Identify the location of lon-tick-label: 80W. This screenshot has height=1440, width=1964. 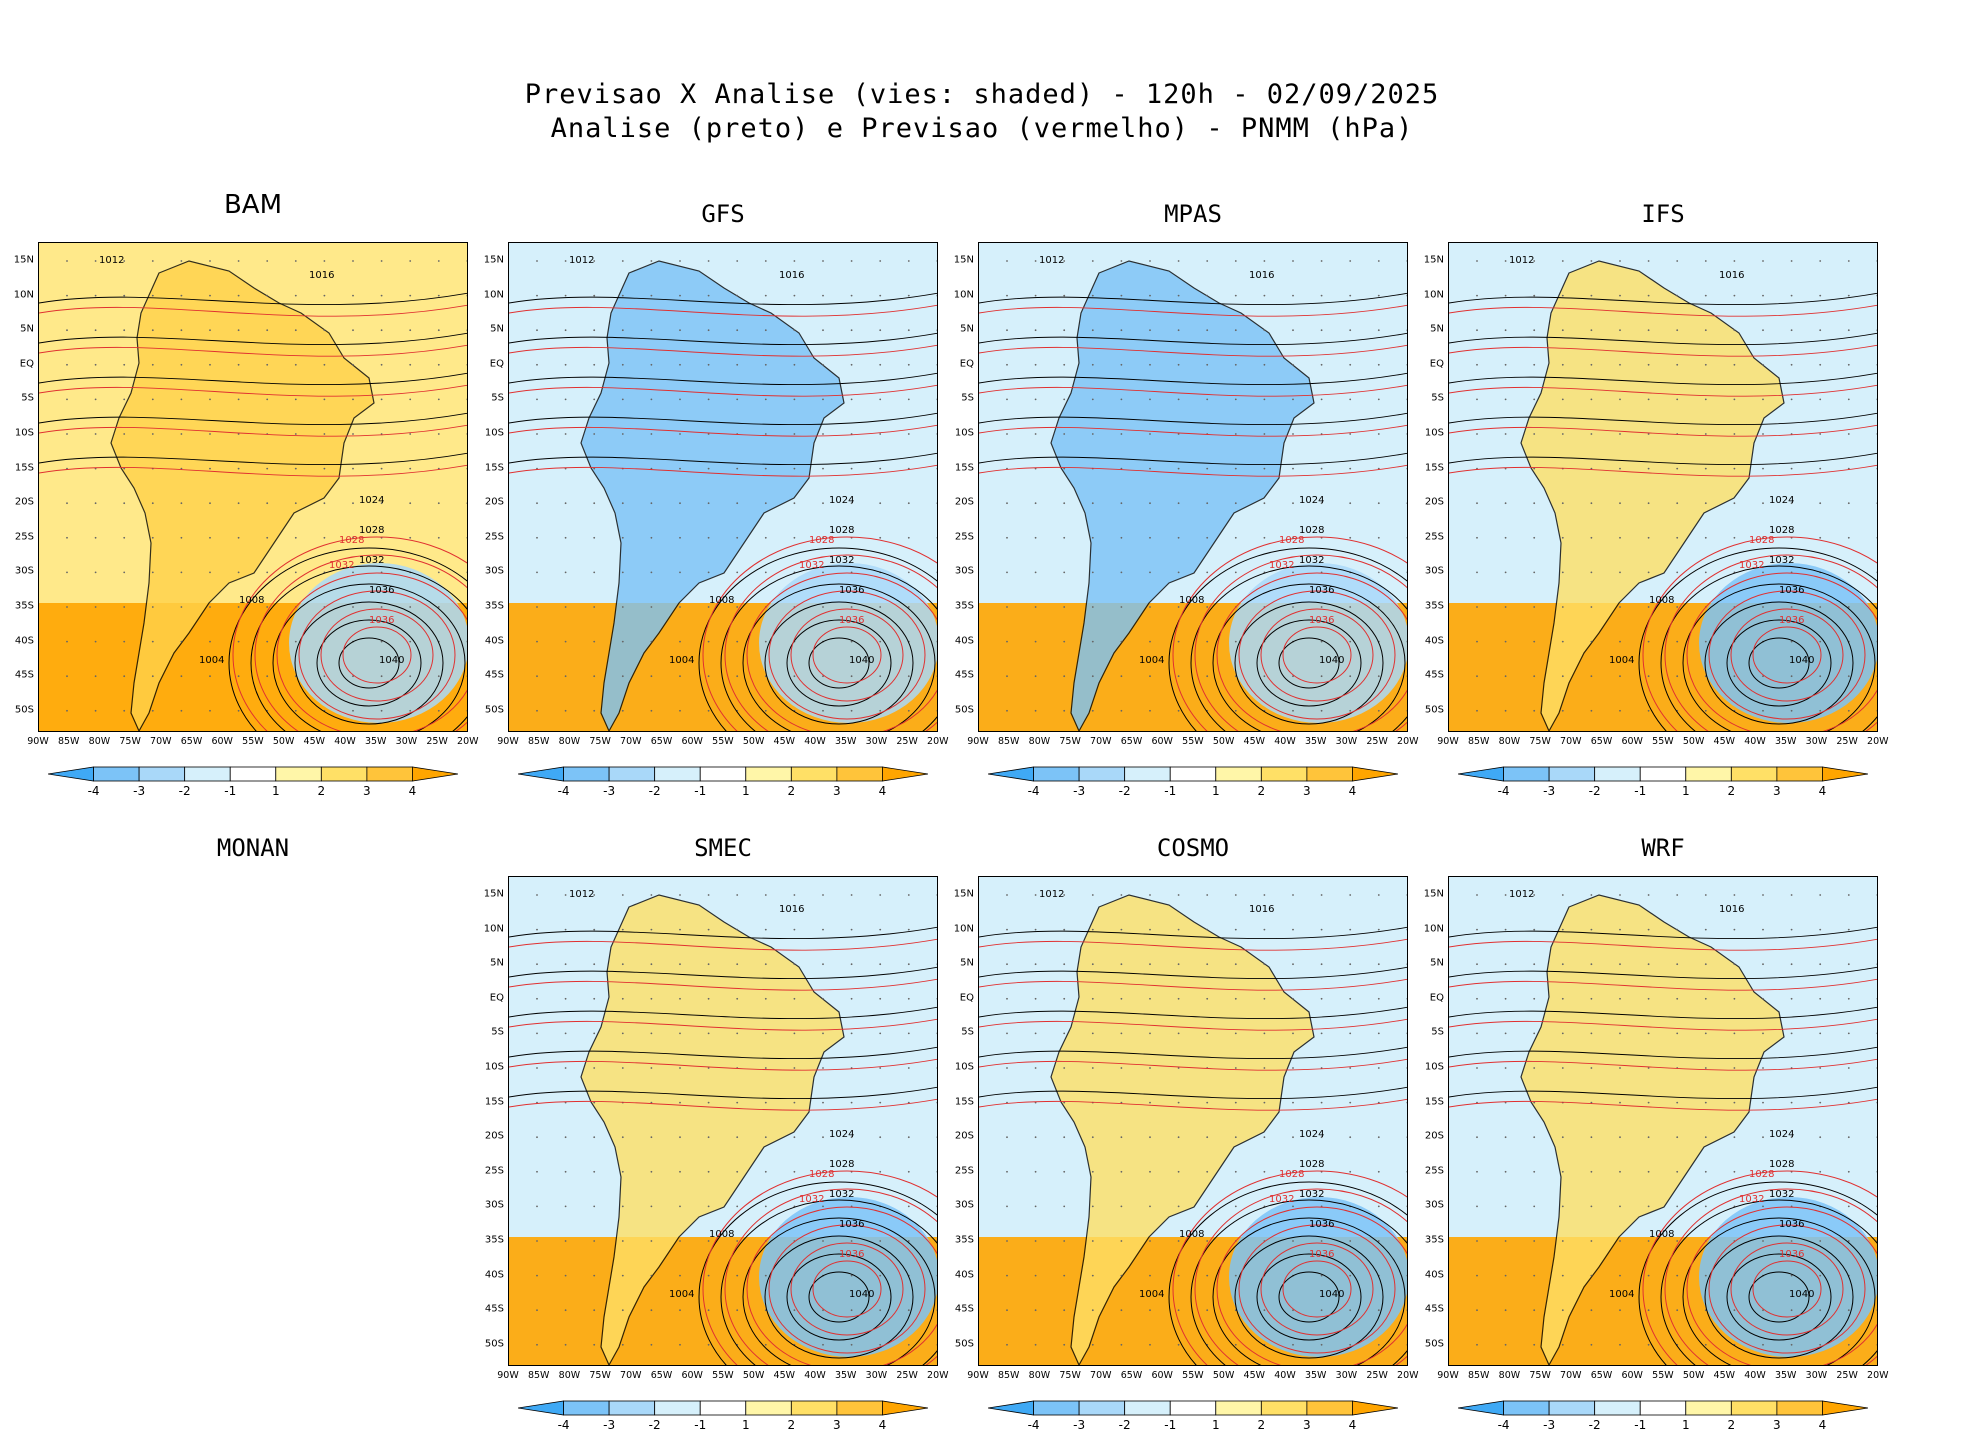
(569, 1375).